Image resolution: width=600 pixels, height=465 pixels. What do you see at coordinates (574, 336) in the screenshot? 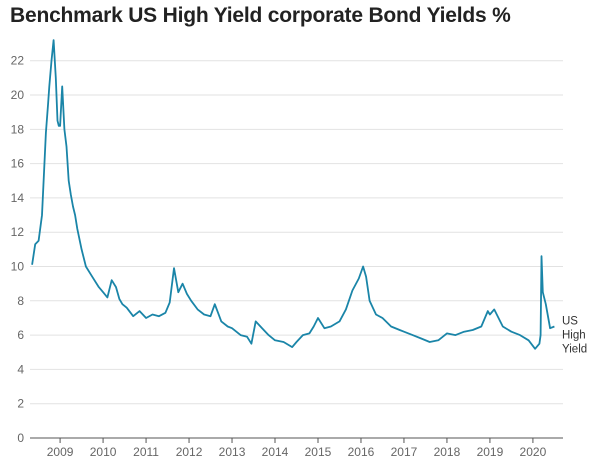
I see `series-end-label: High` at bounding box center [574, 336].